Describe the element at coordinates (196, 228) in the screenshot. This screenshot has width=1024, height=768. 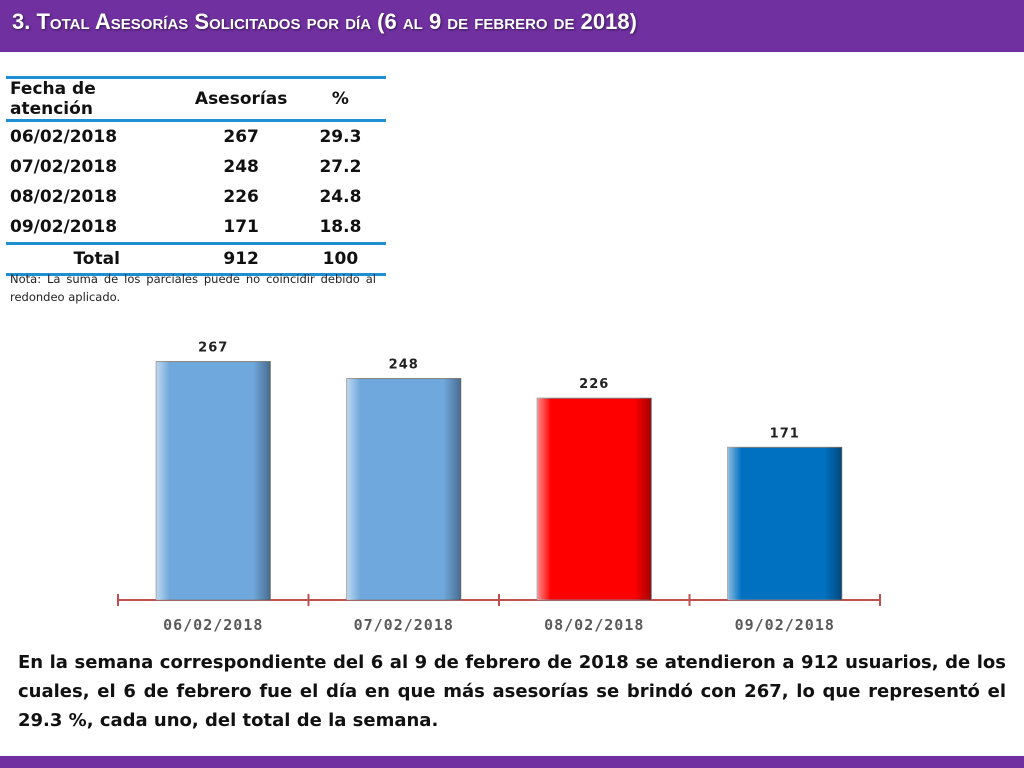
I see `table-row: 09/02/2018 171 18.8` at that location.